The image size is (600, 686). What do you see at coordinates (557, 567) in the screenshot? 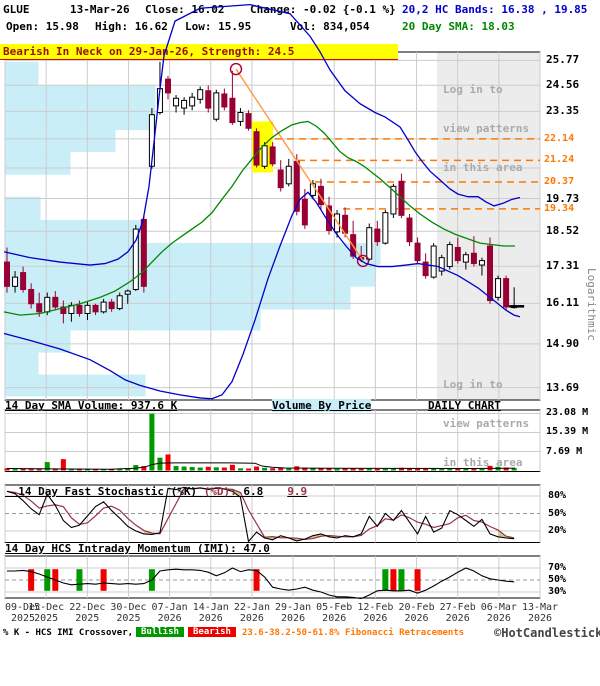
I see `imi-axis-label: 70%` at bounding box center [557, 567].